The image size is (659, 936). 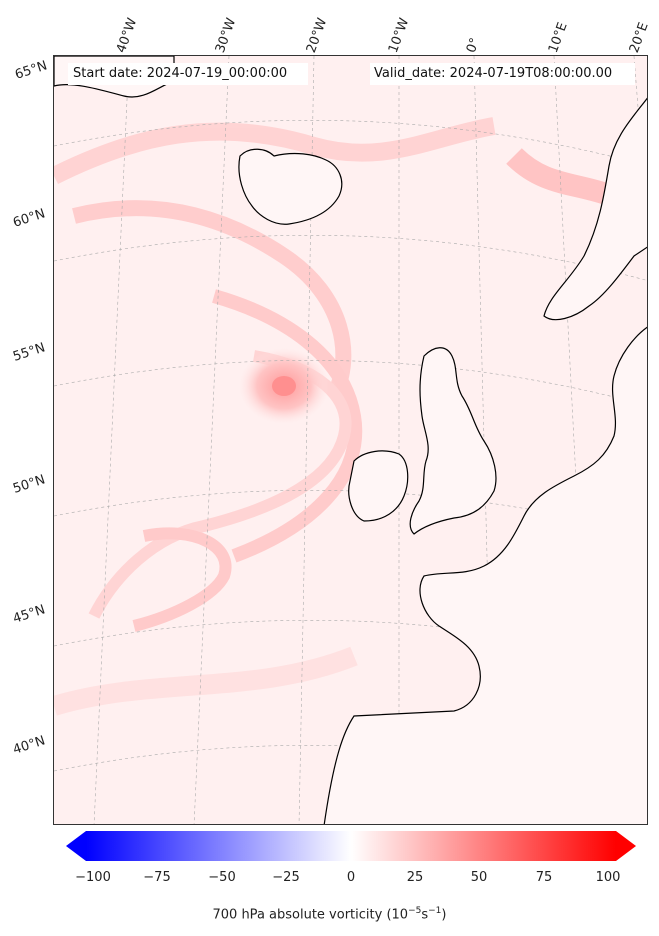 What do you see at coordinates (226, 35) in the screenshot?
I see `lon-label-30w: 30°W` at bounding box center [226, 35].